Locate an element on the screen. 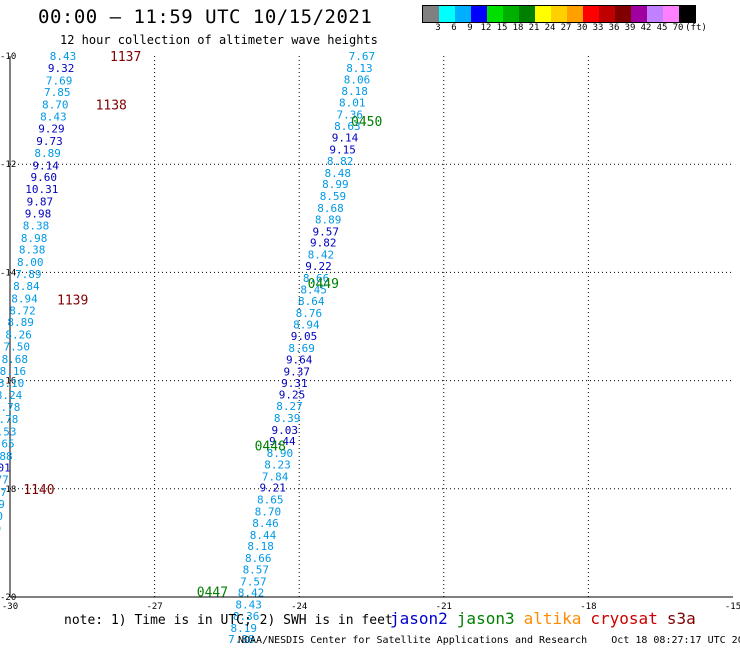 Image resolution: width=740 pixels, height=650 pixels. pass-time-label: 0448 is located at coordinates (270, 447).